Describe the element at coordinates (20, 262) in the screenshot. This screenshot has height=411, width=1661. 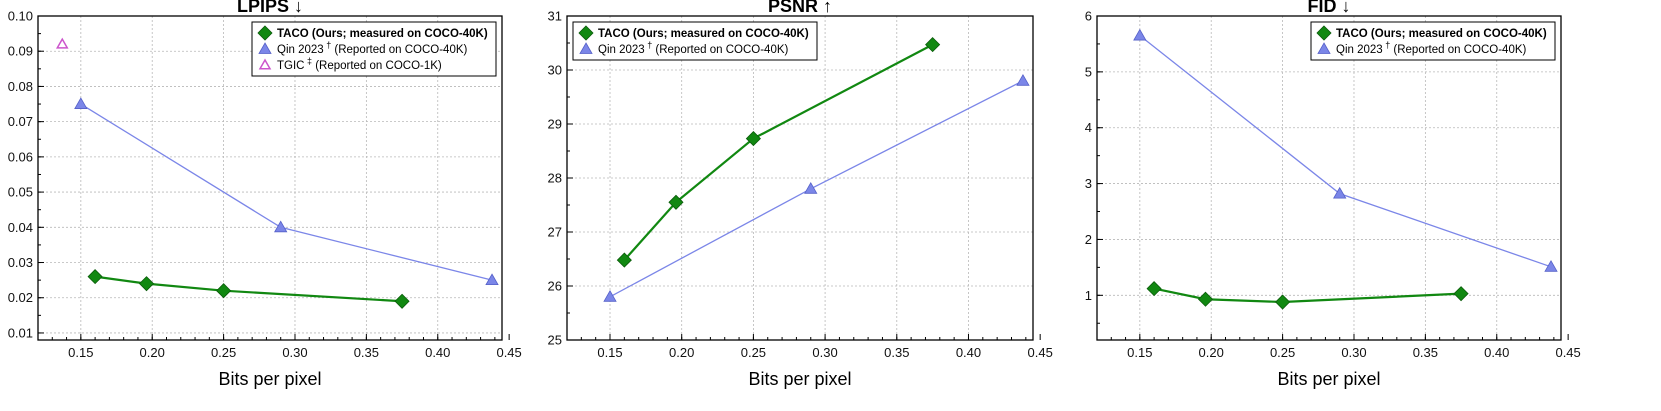
I see `lpips-y-tick-label: 0.03` at that location.